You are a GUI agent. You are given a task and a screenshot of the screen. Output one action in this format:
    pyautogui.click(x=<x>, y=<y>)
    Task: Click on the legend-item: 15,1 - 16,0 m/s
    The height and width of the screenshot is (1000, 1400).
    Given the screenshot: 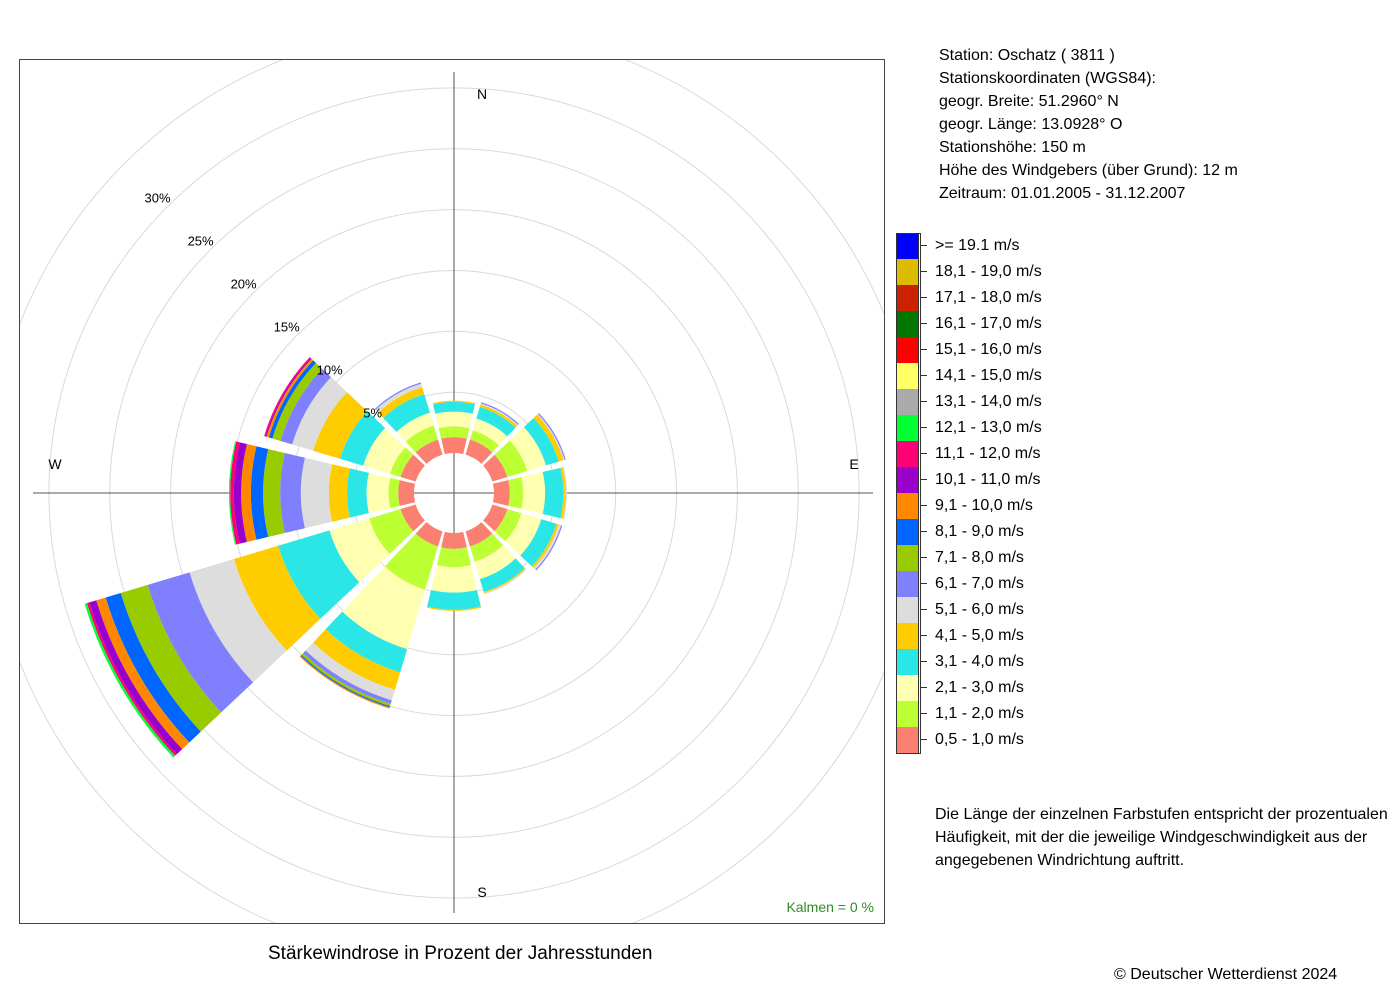 What is the action you would take?
    pyautogui.click(x=1136, y=350)
    